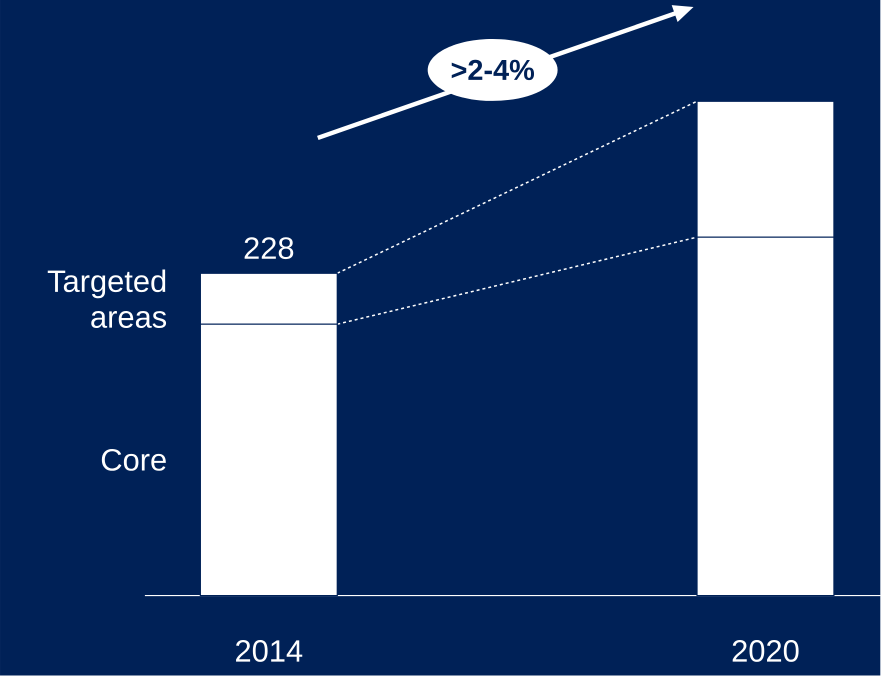  Describe the element at coordinates (269, 248) in the screenshot. I see `annotation: 228` at that location.